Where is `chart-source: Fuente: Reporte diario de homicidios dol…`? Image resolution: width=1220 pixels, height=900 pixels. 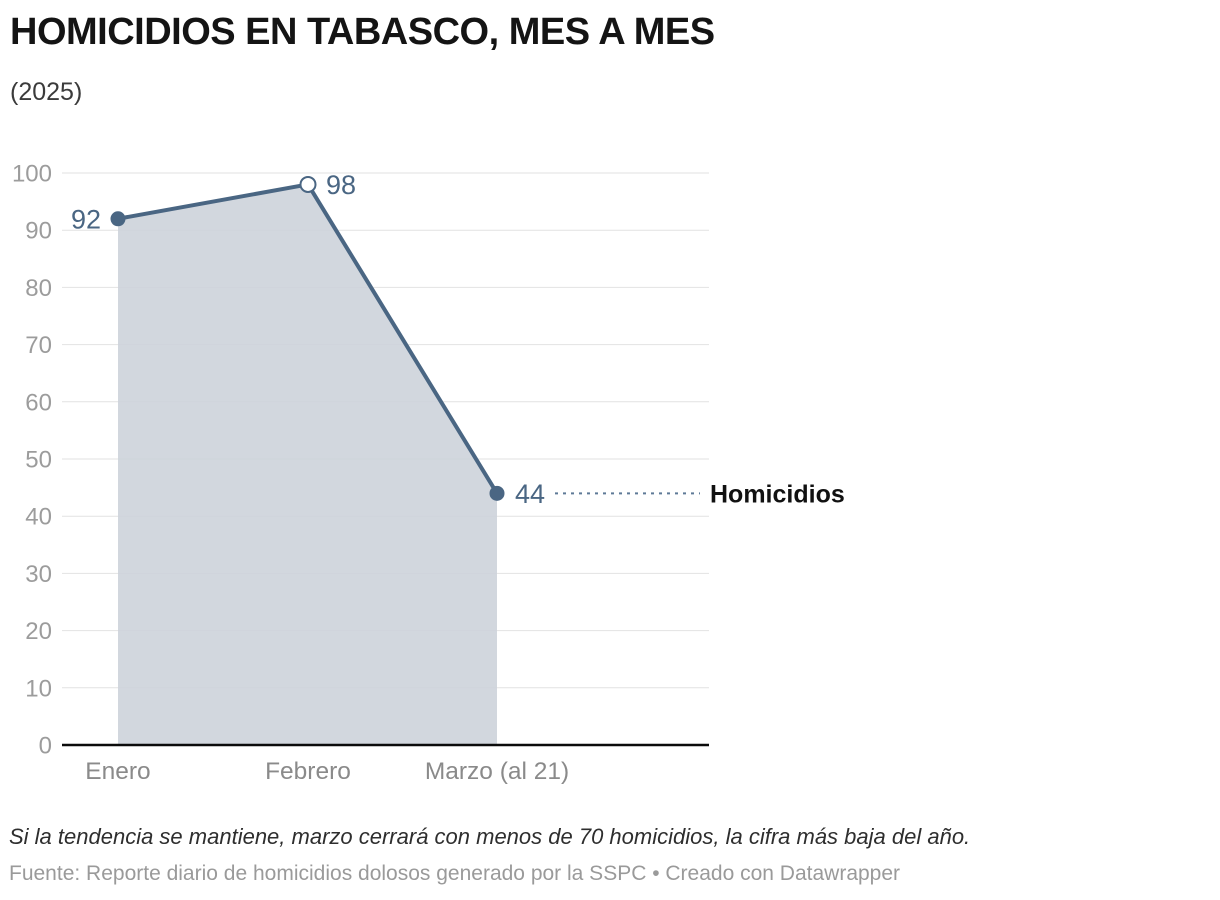
chart-source: Fuente: Reporte diario de homicidios dol… is located at coordinates (455, 873).